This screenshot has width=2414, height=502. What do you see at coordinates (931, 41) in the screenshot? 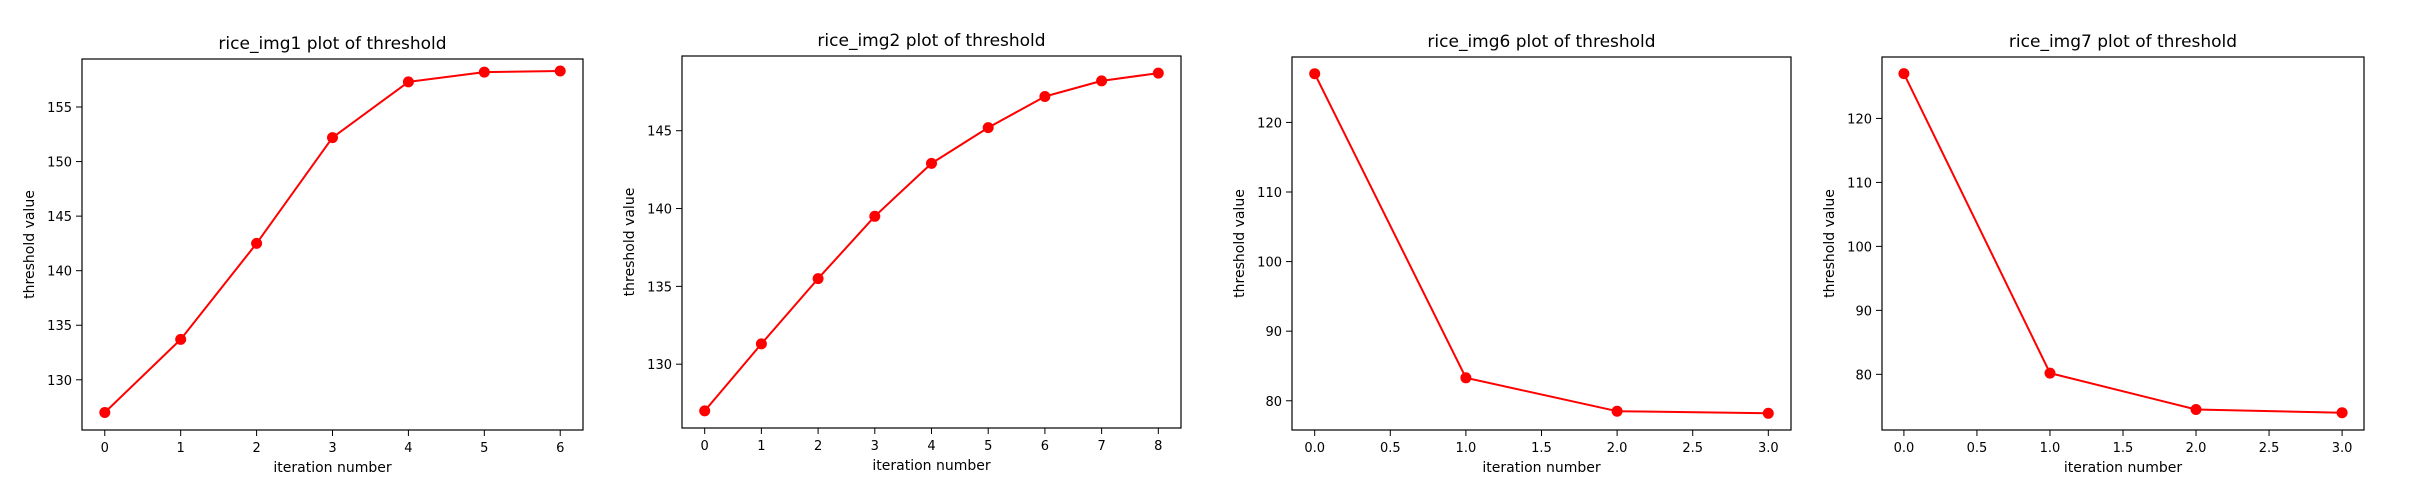
I see `chart-title: rice_img2 plot of threshold` at bounding box center [931, 41].